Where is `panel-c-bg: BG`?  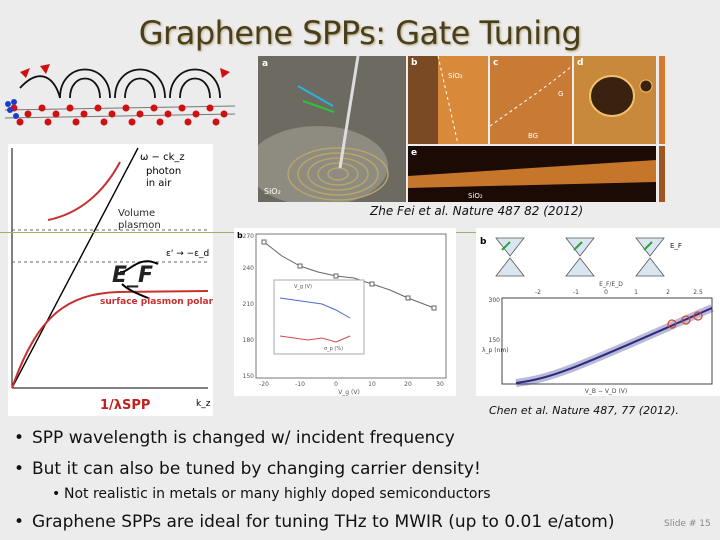
panel-c-bg: BG is located at coordinates (533, 136).